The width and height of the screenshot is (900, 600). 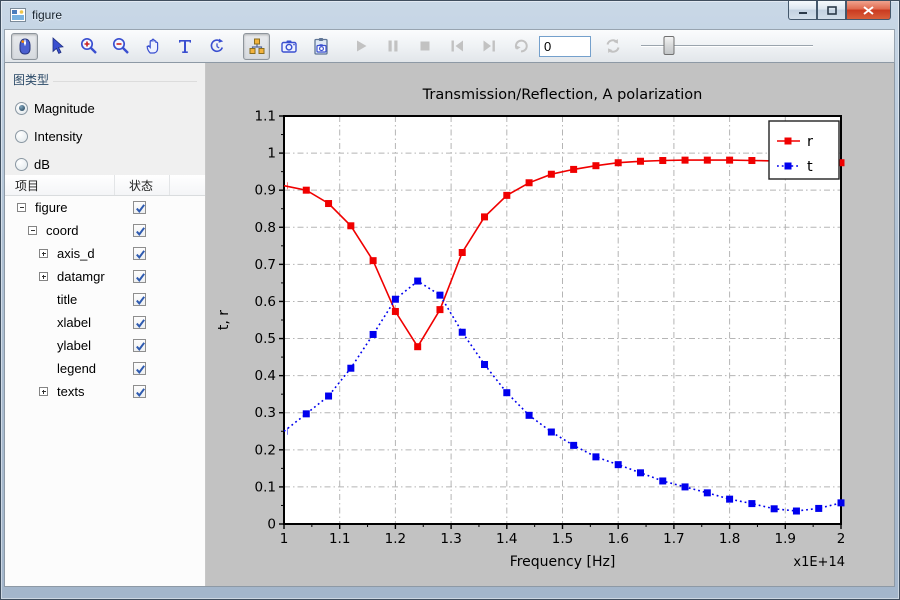 What do you see at coordinates (56, 46) in the screenshot?
I see `select-cursor-button` at bounding box center [56, 46].